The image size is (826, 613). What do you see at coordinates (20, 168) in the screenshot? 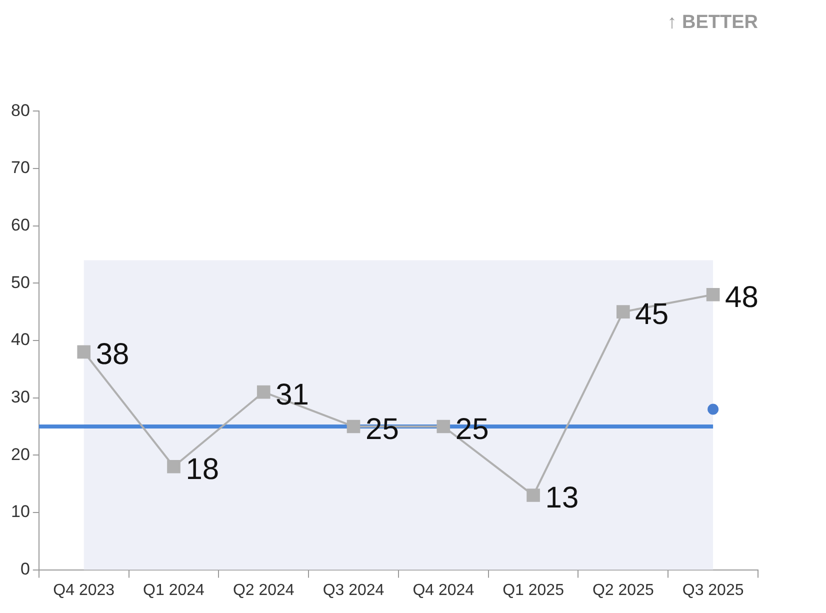
I see `y-tick-label: 70` at bounding box center [20, 168].